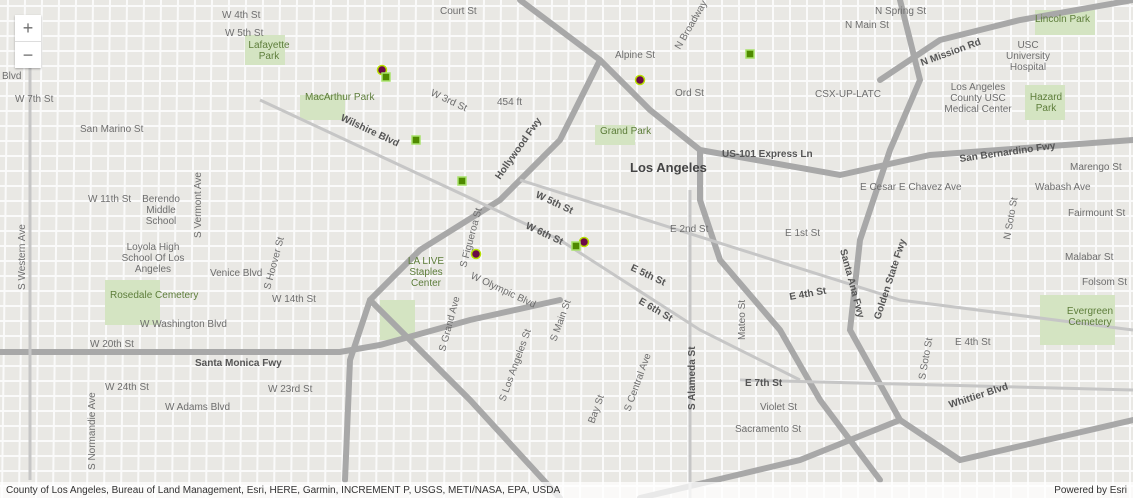  I want to click on highway-label: US-101 Express Ln, so click(767, 154).